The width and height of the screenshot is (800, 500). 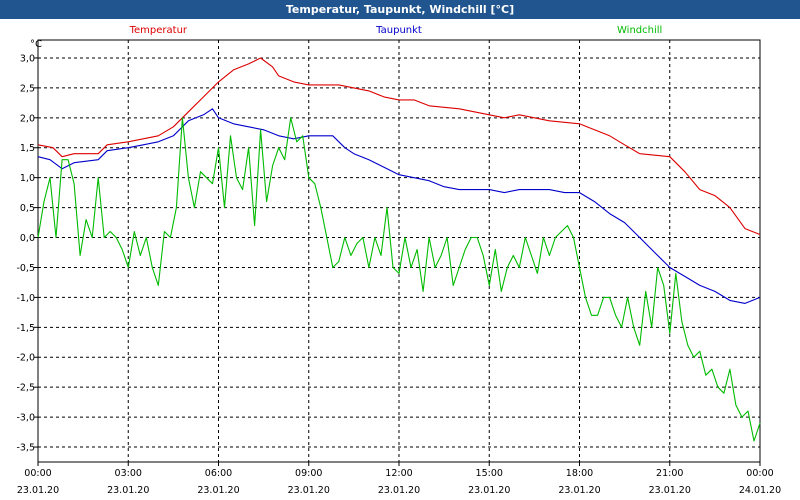 I want to click on y-tick-label: 0,0, so click(x=27, y=238).